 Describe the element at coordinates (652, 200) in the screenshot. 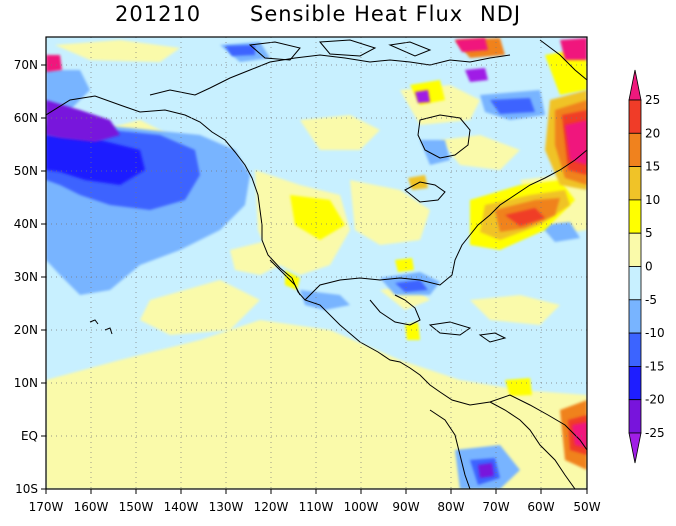

I see `colorbar-label: 10` at that location.